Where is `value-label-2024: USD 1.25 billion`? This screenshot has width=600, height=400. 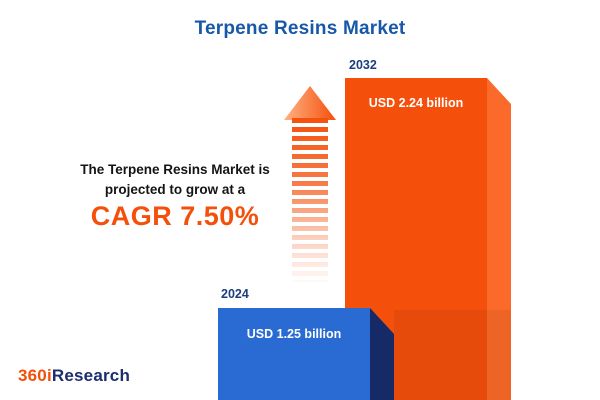
value-label-2024: USD 1.25 billion is located at coordinates (294, 334).